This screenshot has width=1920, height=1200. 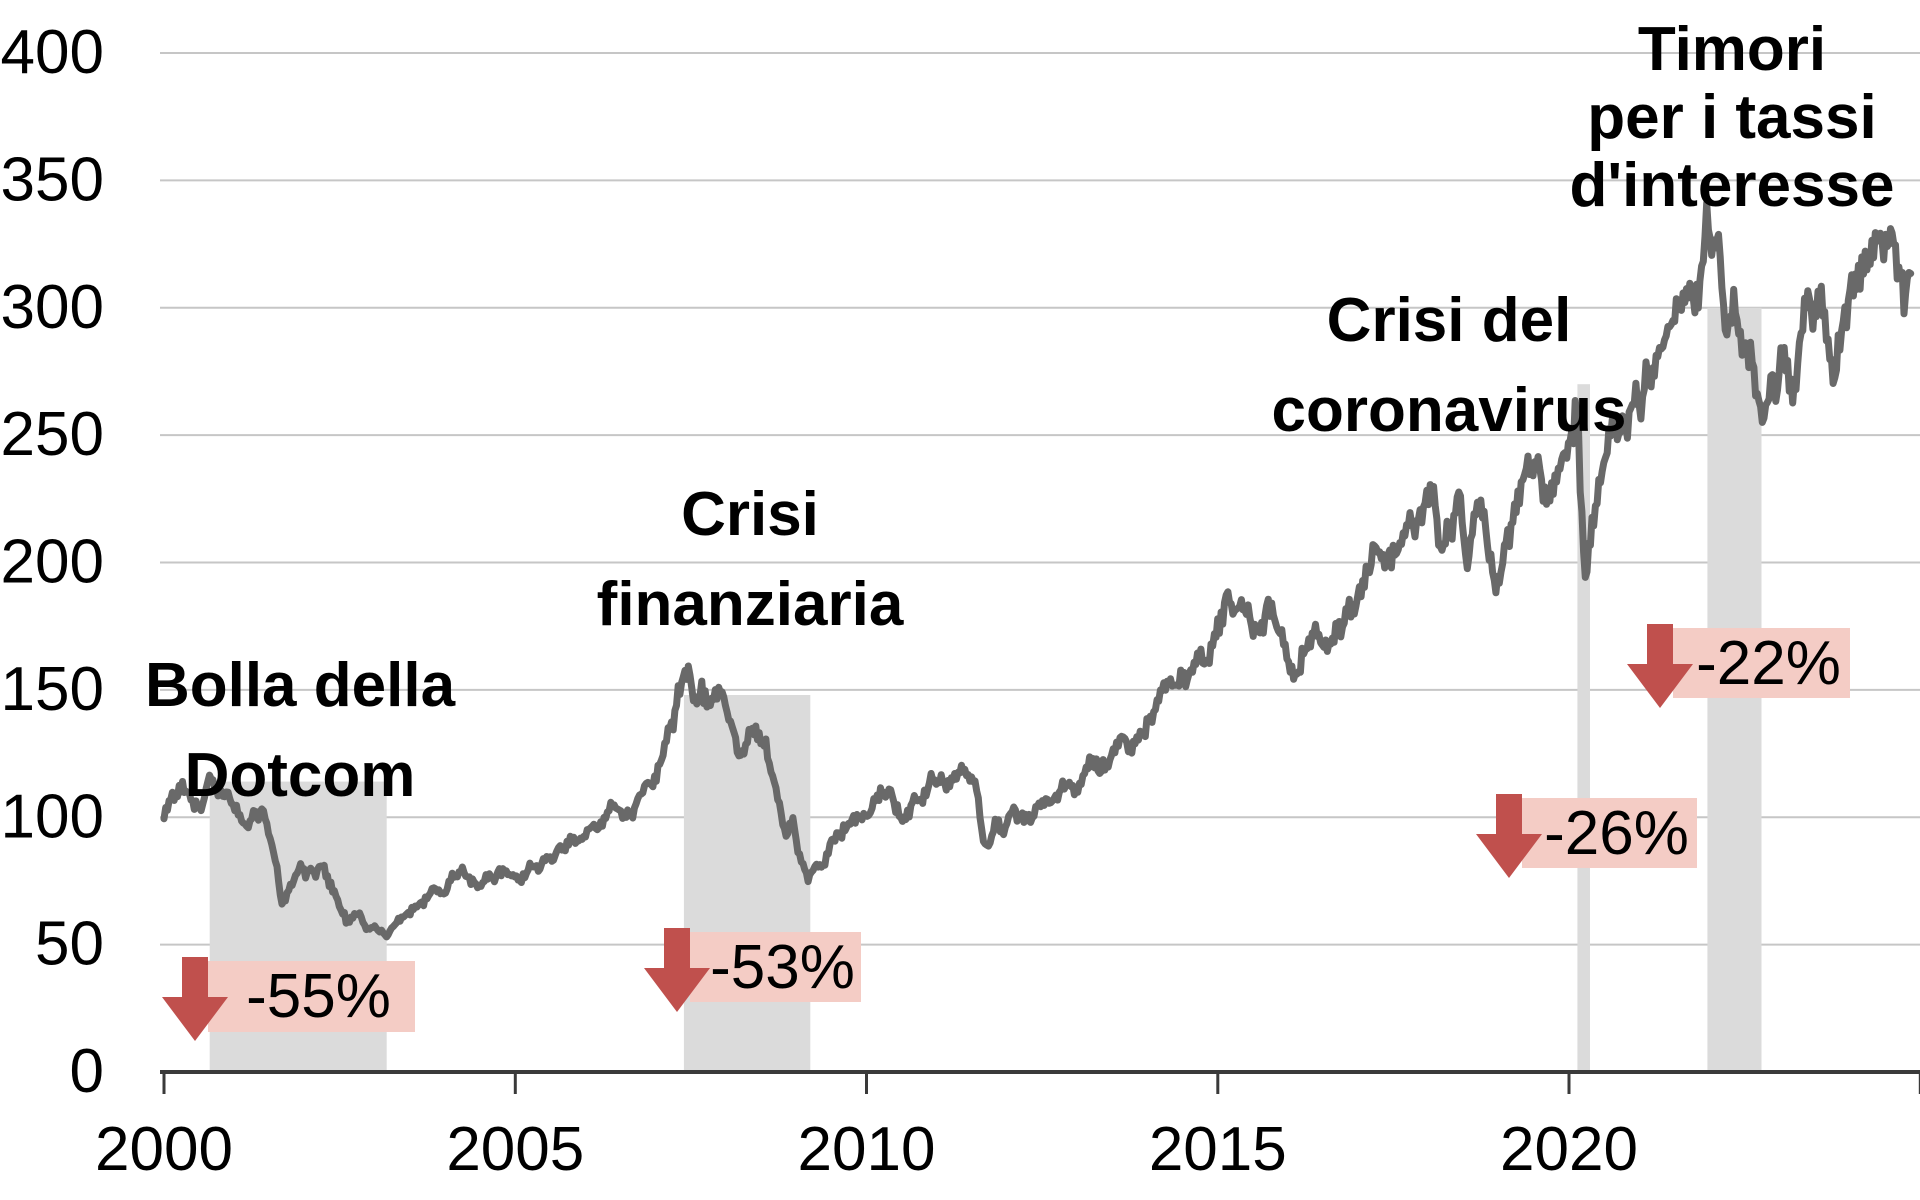 I want to click on annotation-line: Bolla della, so click(x=300, y=685).